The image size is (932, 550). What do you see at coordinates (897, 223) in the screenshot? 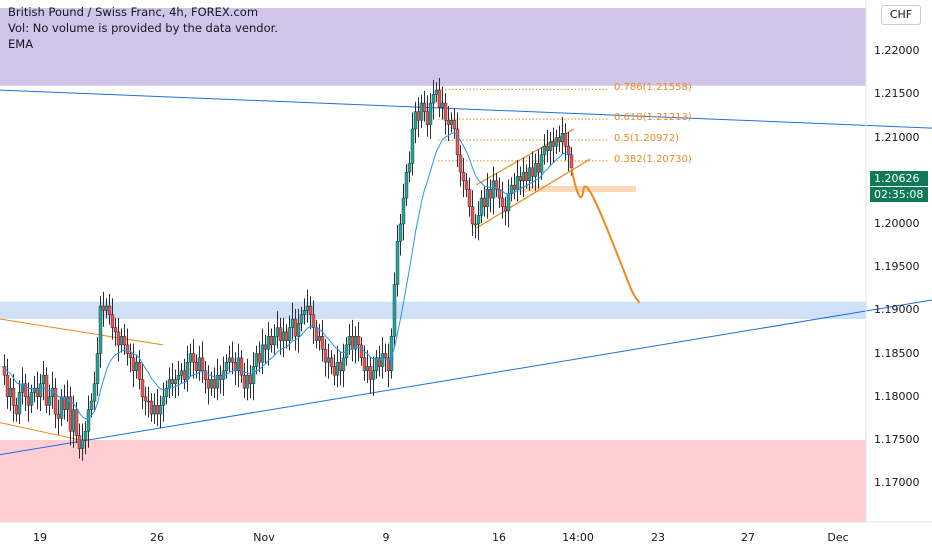
I see `y-tick-label: 1.20000` at bounding box center [897, 223].